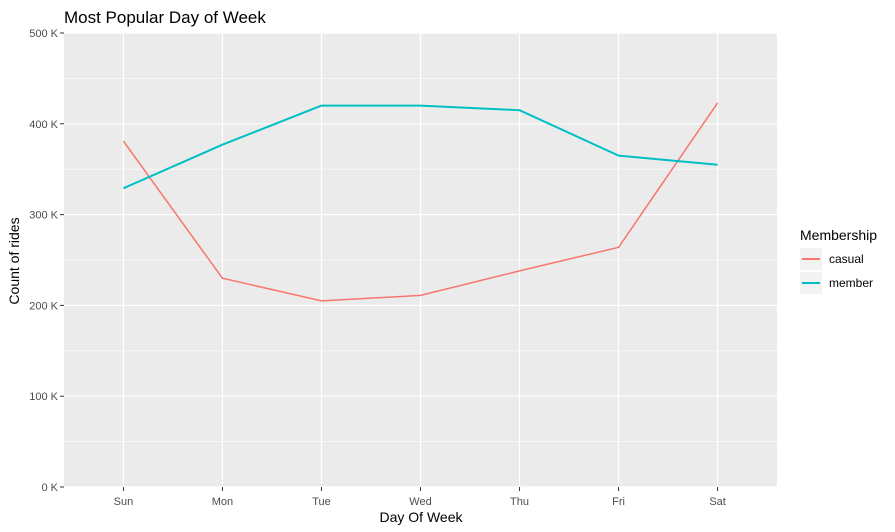 The width and height of the screenshot is (895, 532). I want to click on legend-label-member: member, so click(851, 283).